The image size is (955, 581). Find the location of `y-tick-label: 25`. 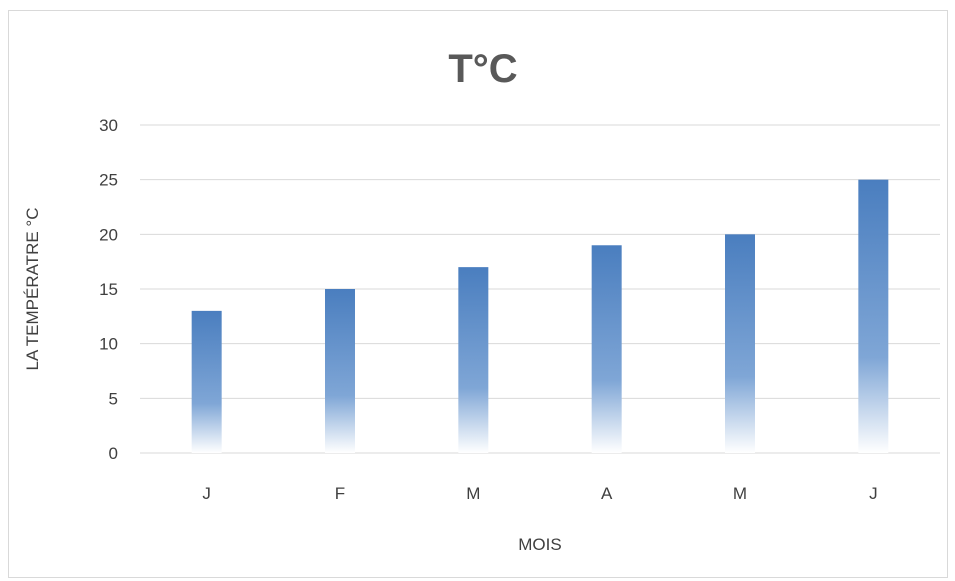

y-tick-label: 25 is located at coordinates (108, 180).